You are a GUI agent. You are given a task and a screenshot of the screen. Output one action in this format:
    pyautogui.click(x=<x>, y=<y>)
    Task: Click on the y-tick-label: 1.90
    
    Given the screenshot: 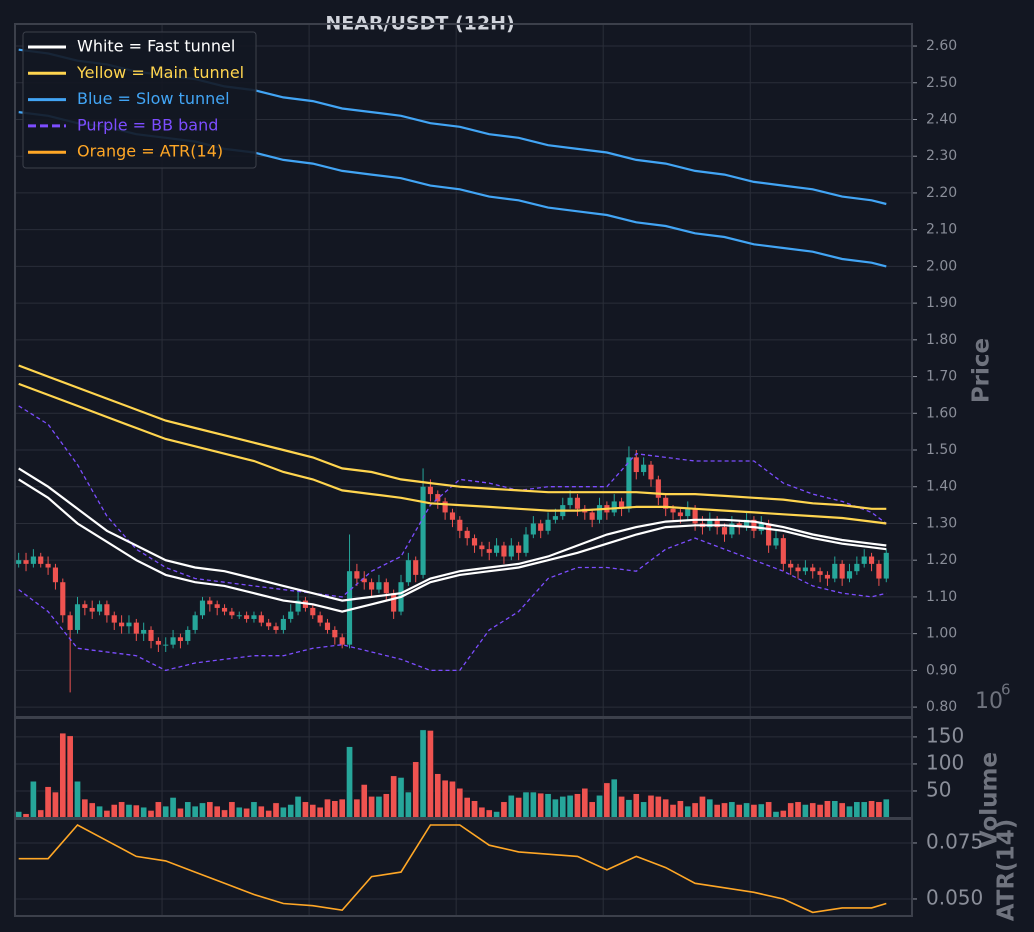 What is the action you would take?
    pyautogui.click(x=941, y=303)
    